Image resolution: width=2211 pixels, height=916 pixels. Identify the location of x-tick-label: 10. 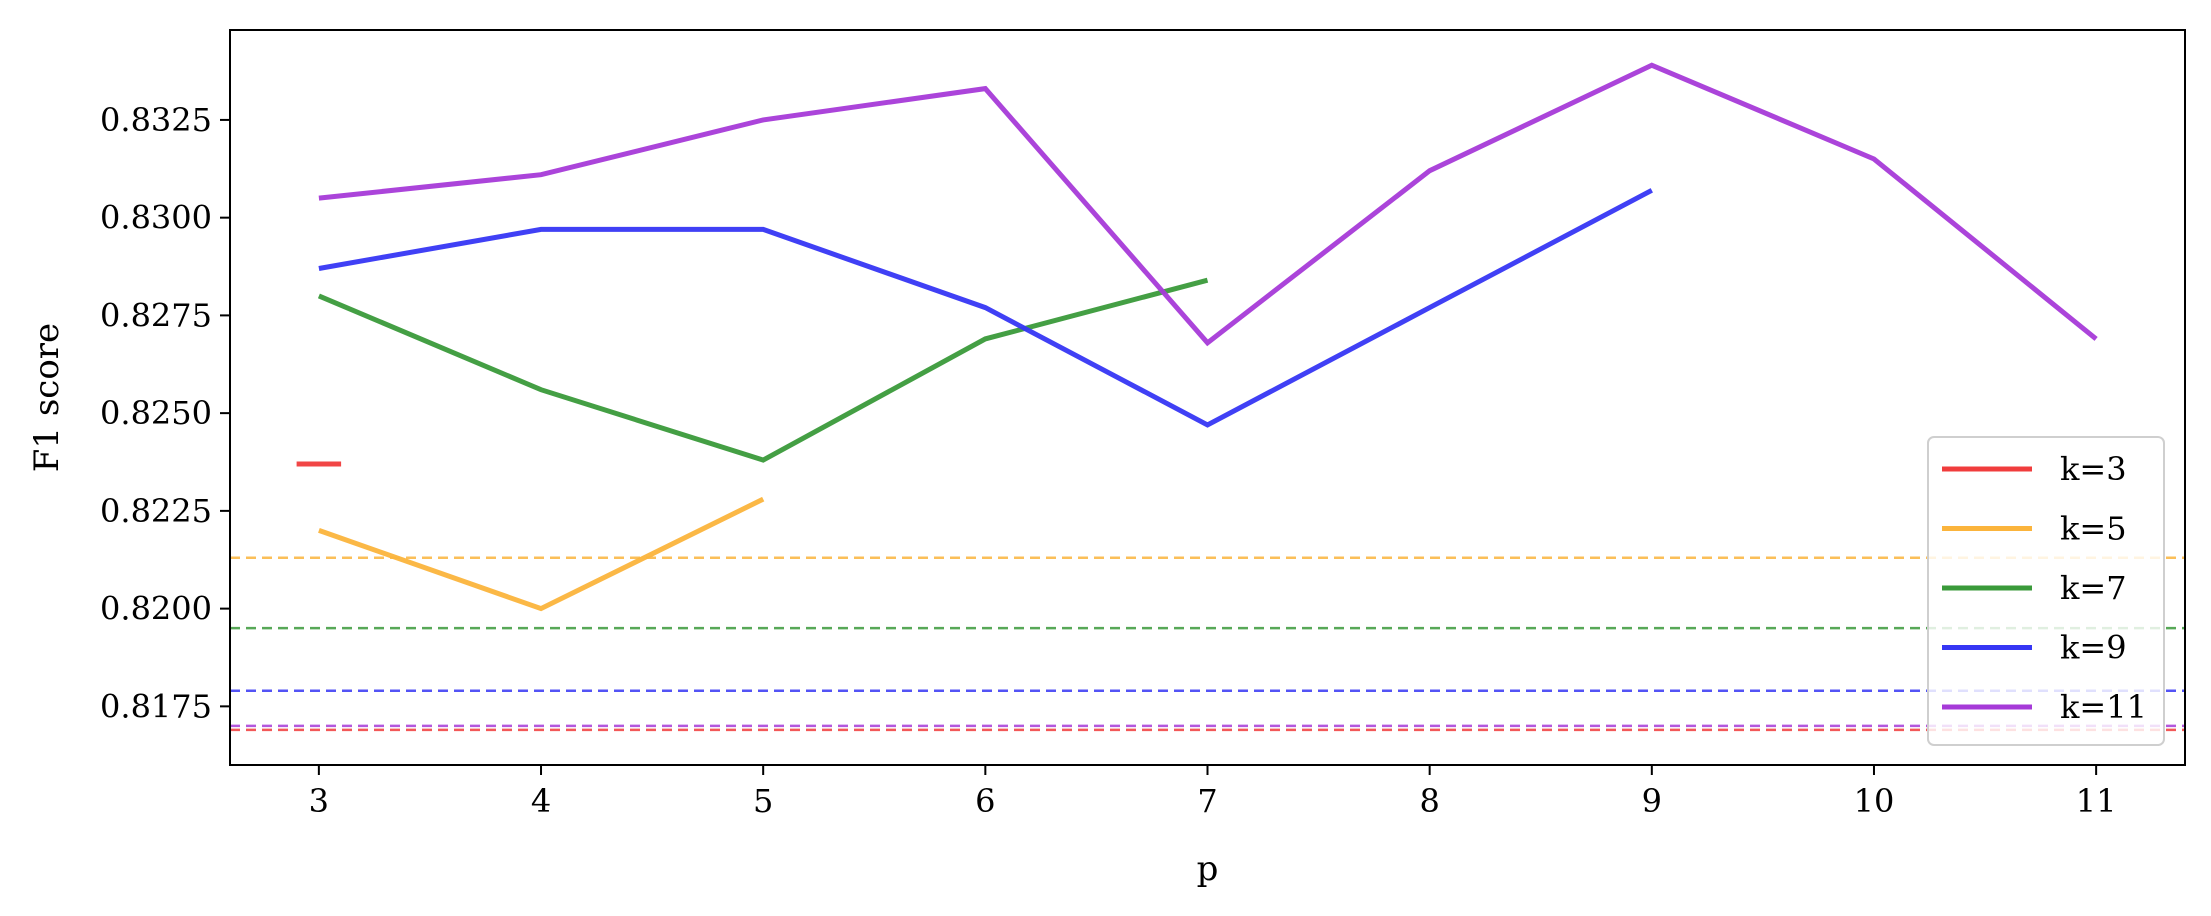
(1874, 801).